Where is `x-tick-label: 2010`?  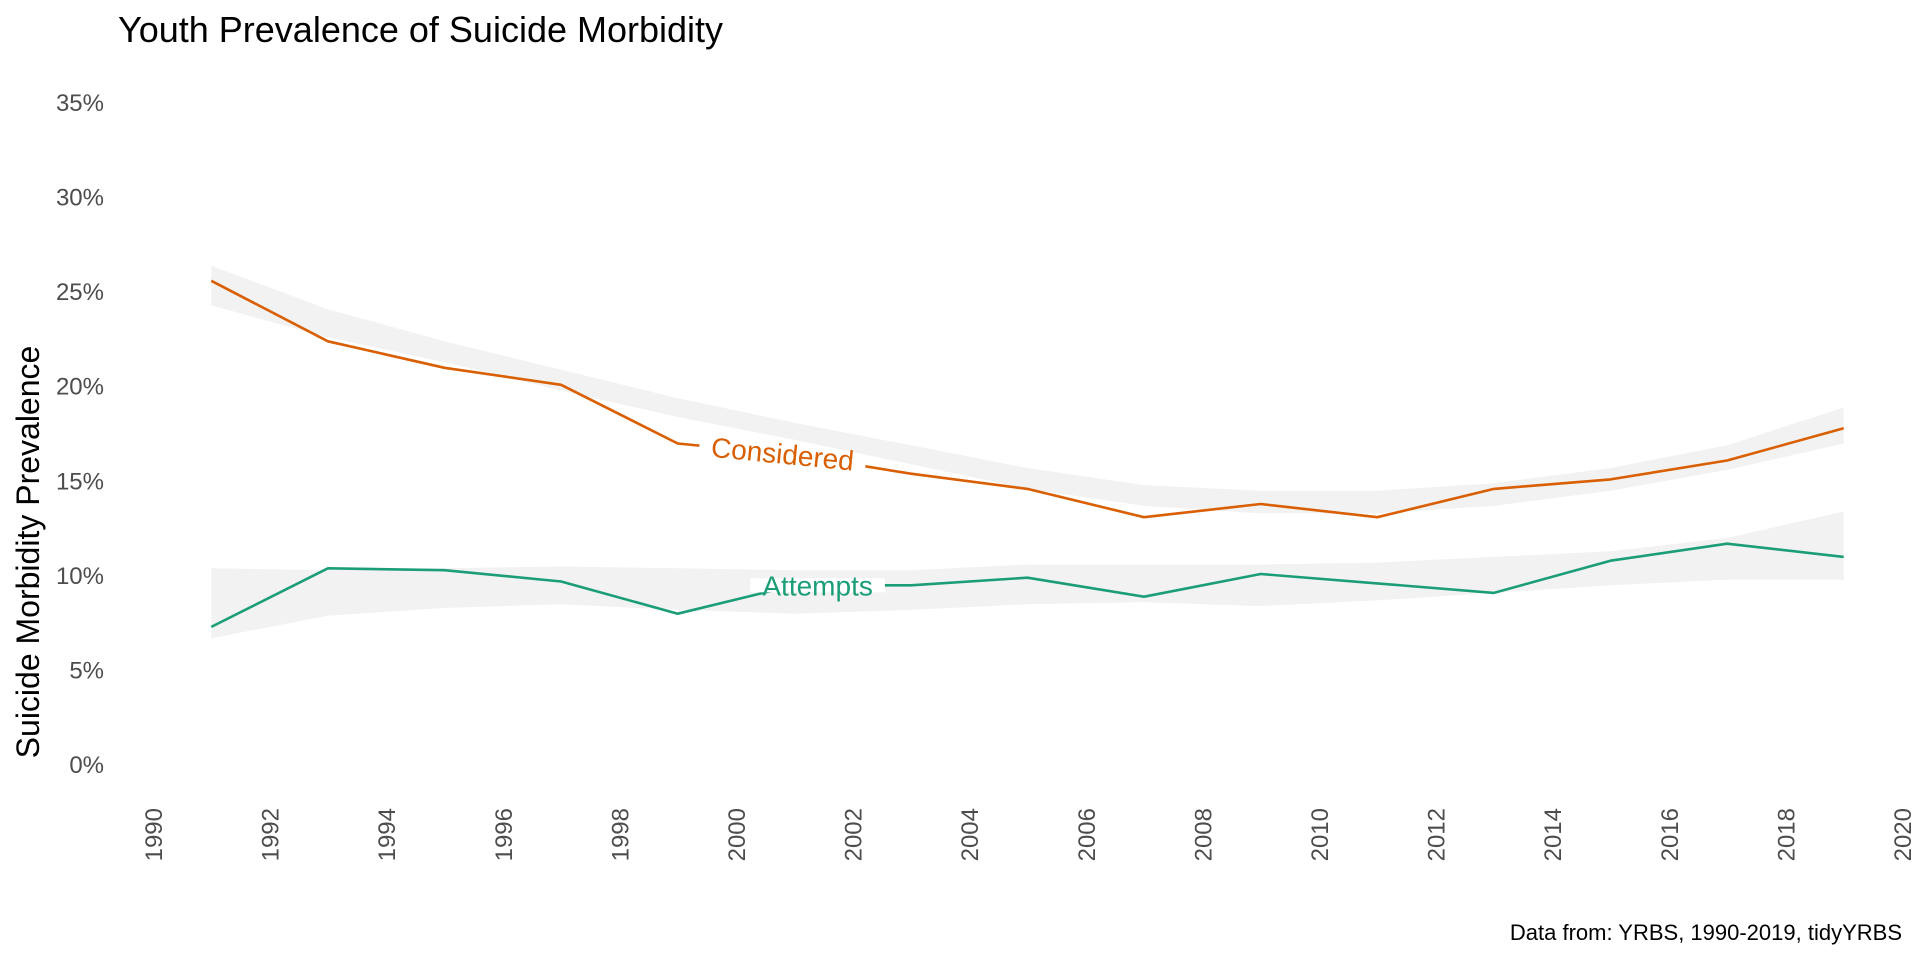
x-tick-label: 2010 is located at coordinates (1320, 834).